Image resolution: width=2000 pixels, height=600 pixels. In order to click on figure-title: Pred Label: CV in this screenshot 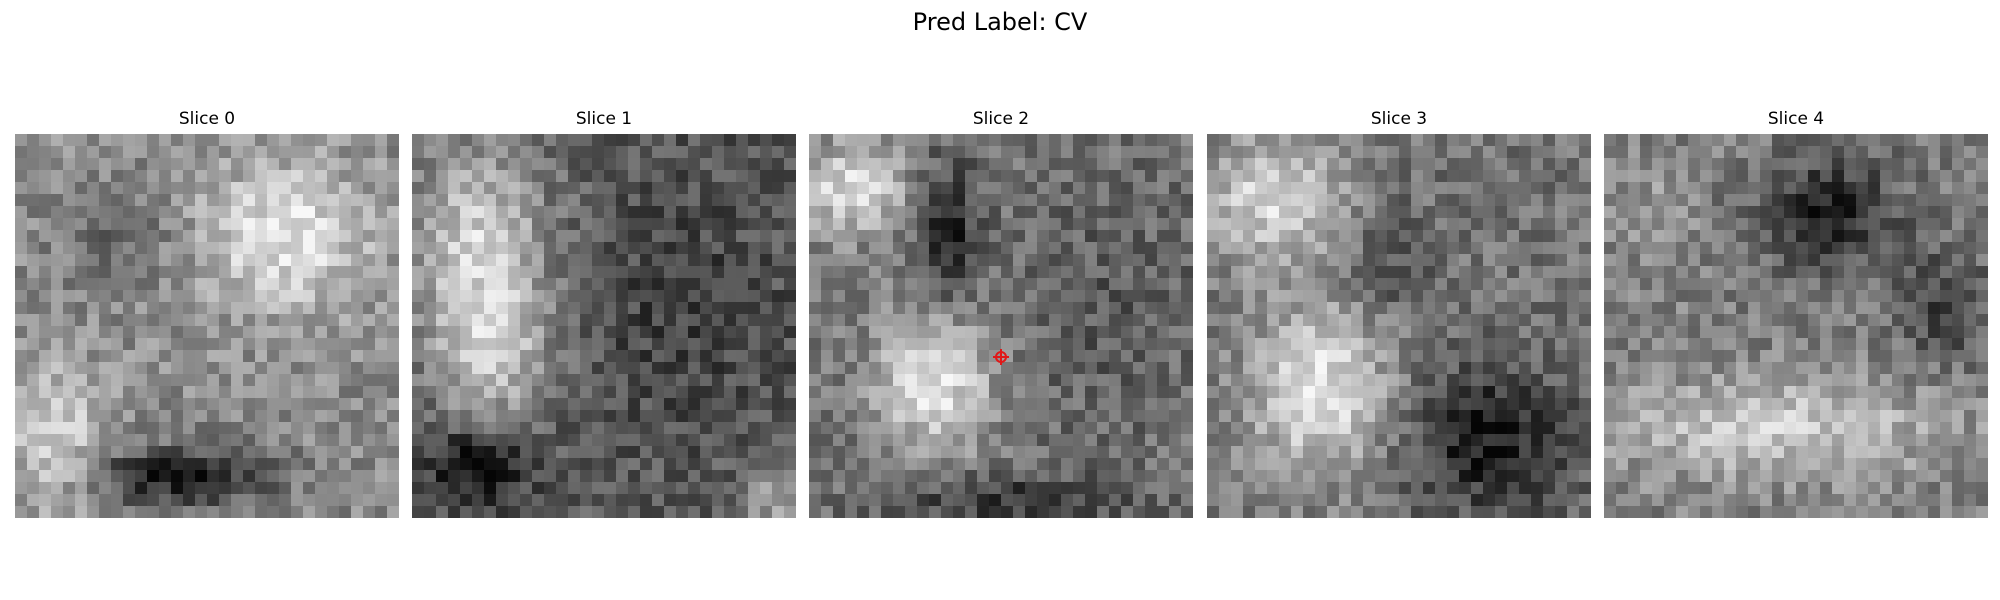, I will do `click(1000, 22)`.